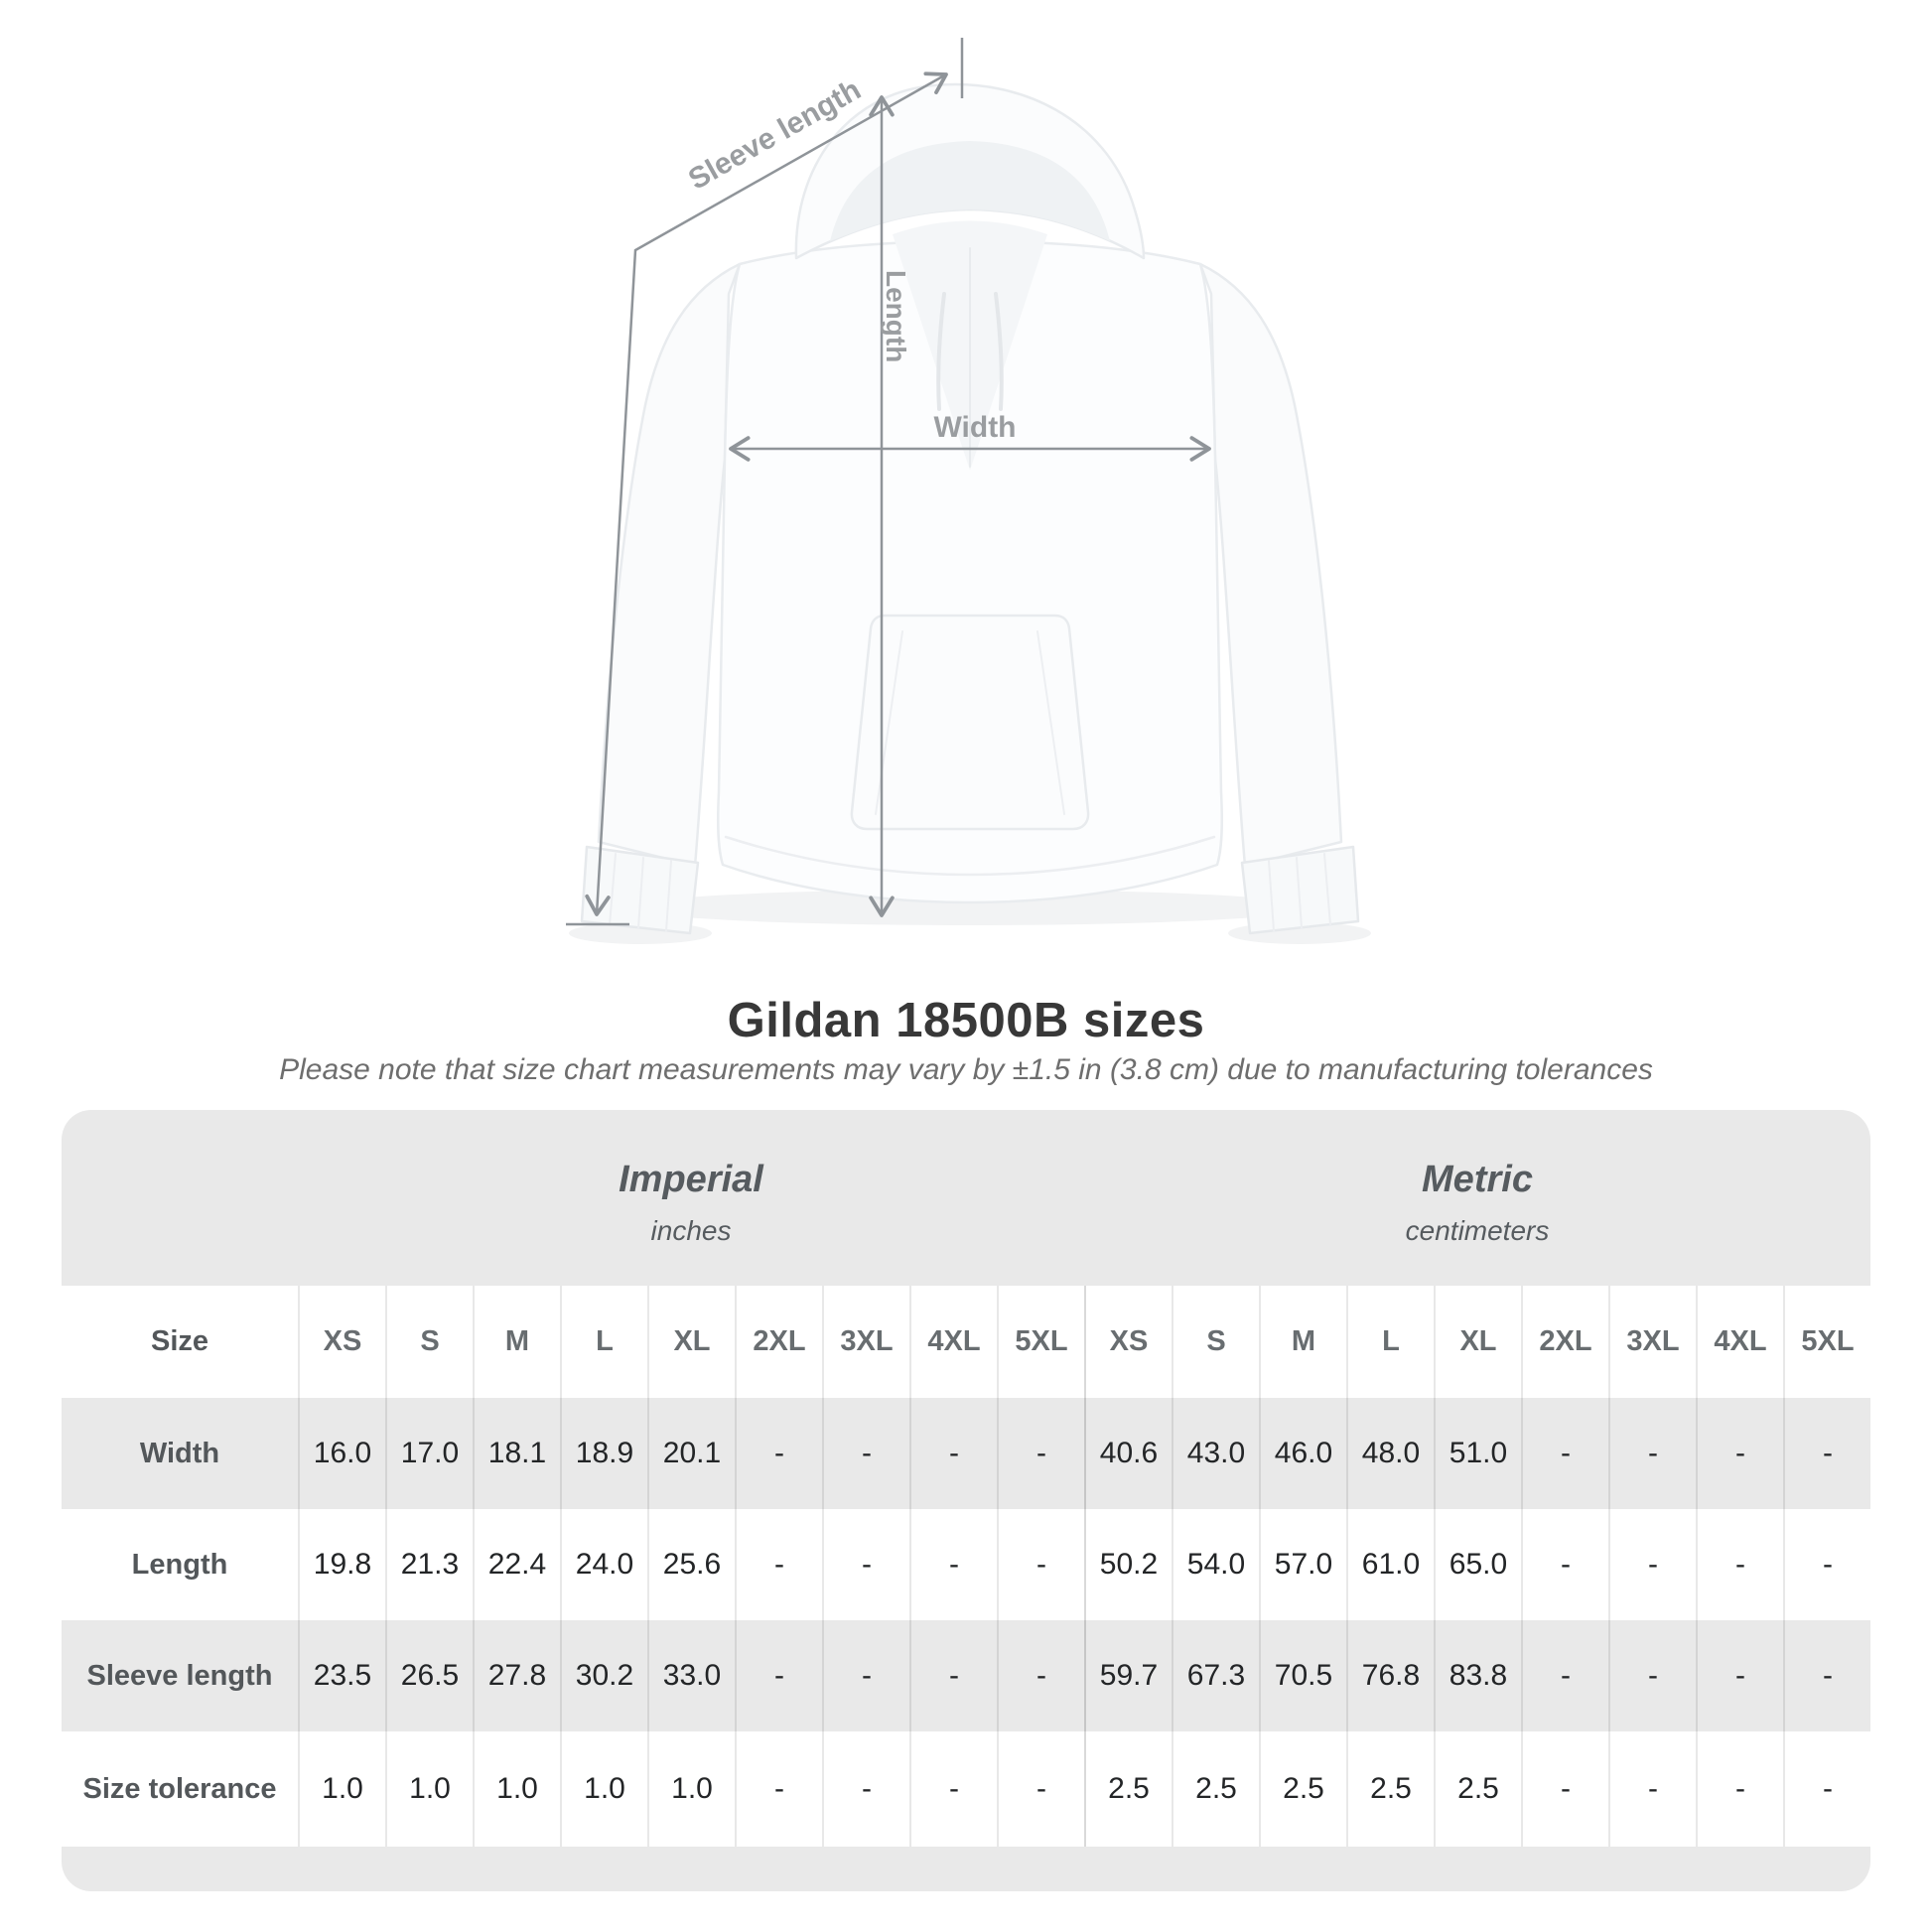  What do you see at coordinates (180, 1342) in the screenshot?
I see `corner-cell: Size` at bounding box center [180, 1342].